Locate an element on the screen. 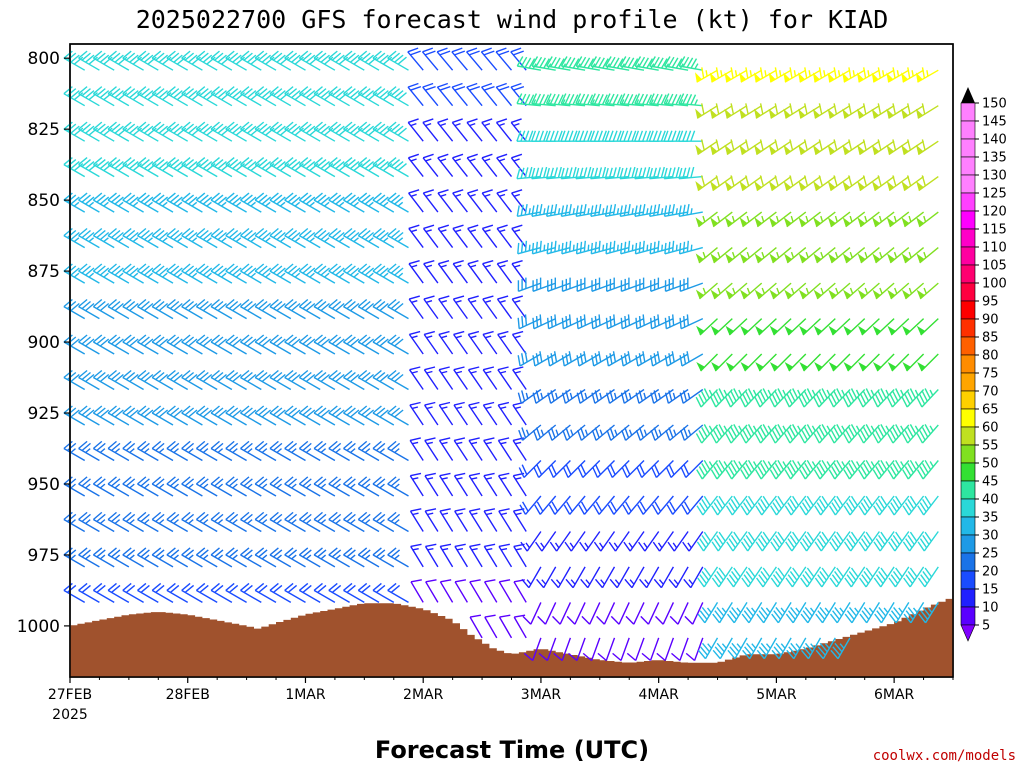  x-tick-label: 3MAR is located at coordinates (541, 695).